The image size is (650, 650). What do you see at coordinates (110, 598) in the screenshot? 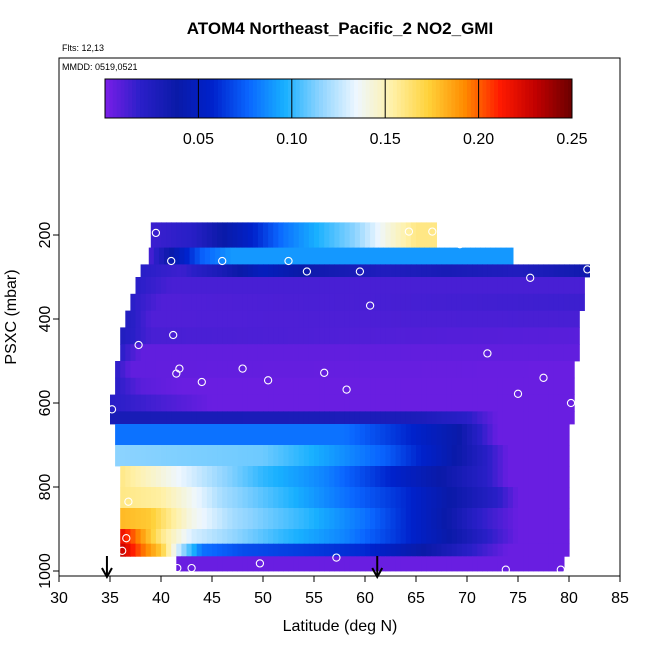
I see `x-tick-label: 35` at bounding box center [110, 598].